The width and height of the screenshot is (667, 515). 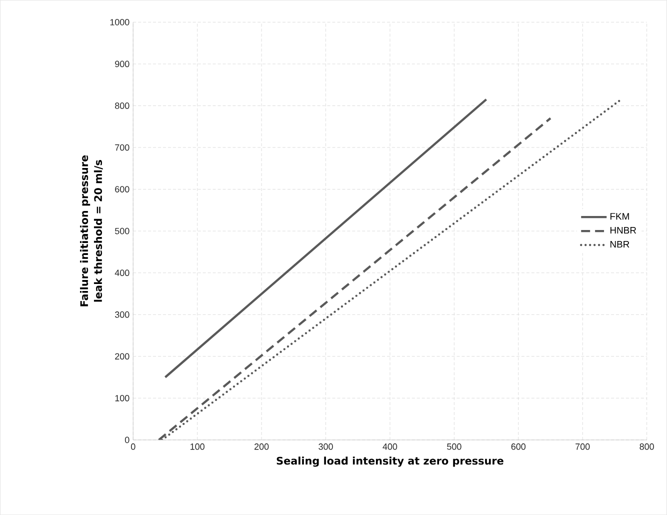 I want to click on y-tick-label: 400, so click(x=122, y=273).